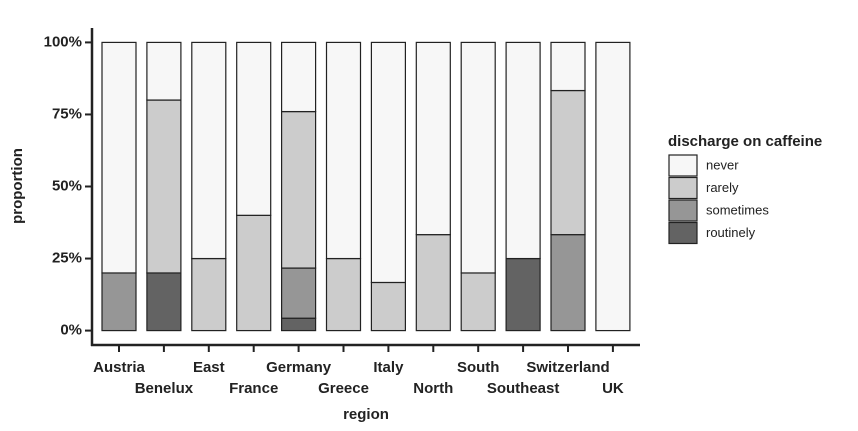 This screenshot has width=858, height=431. I want to click on x-tick-label: Southeast, so click(523, 388).